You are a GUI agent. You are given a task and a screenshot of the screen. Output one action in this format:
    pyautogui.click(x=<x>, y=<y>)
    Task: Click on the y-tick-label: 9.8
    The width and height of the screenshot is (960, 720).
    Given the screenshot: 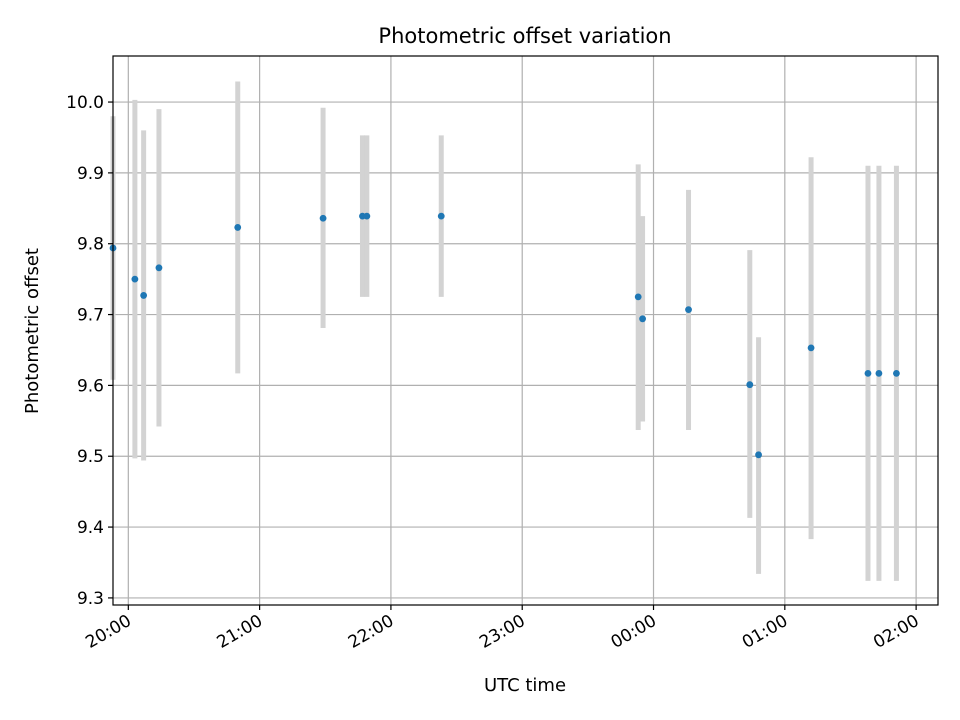 What is the action you would take?
    pyautogui.click(x=90, y=245)
    